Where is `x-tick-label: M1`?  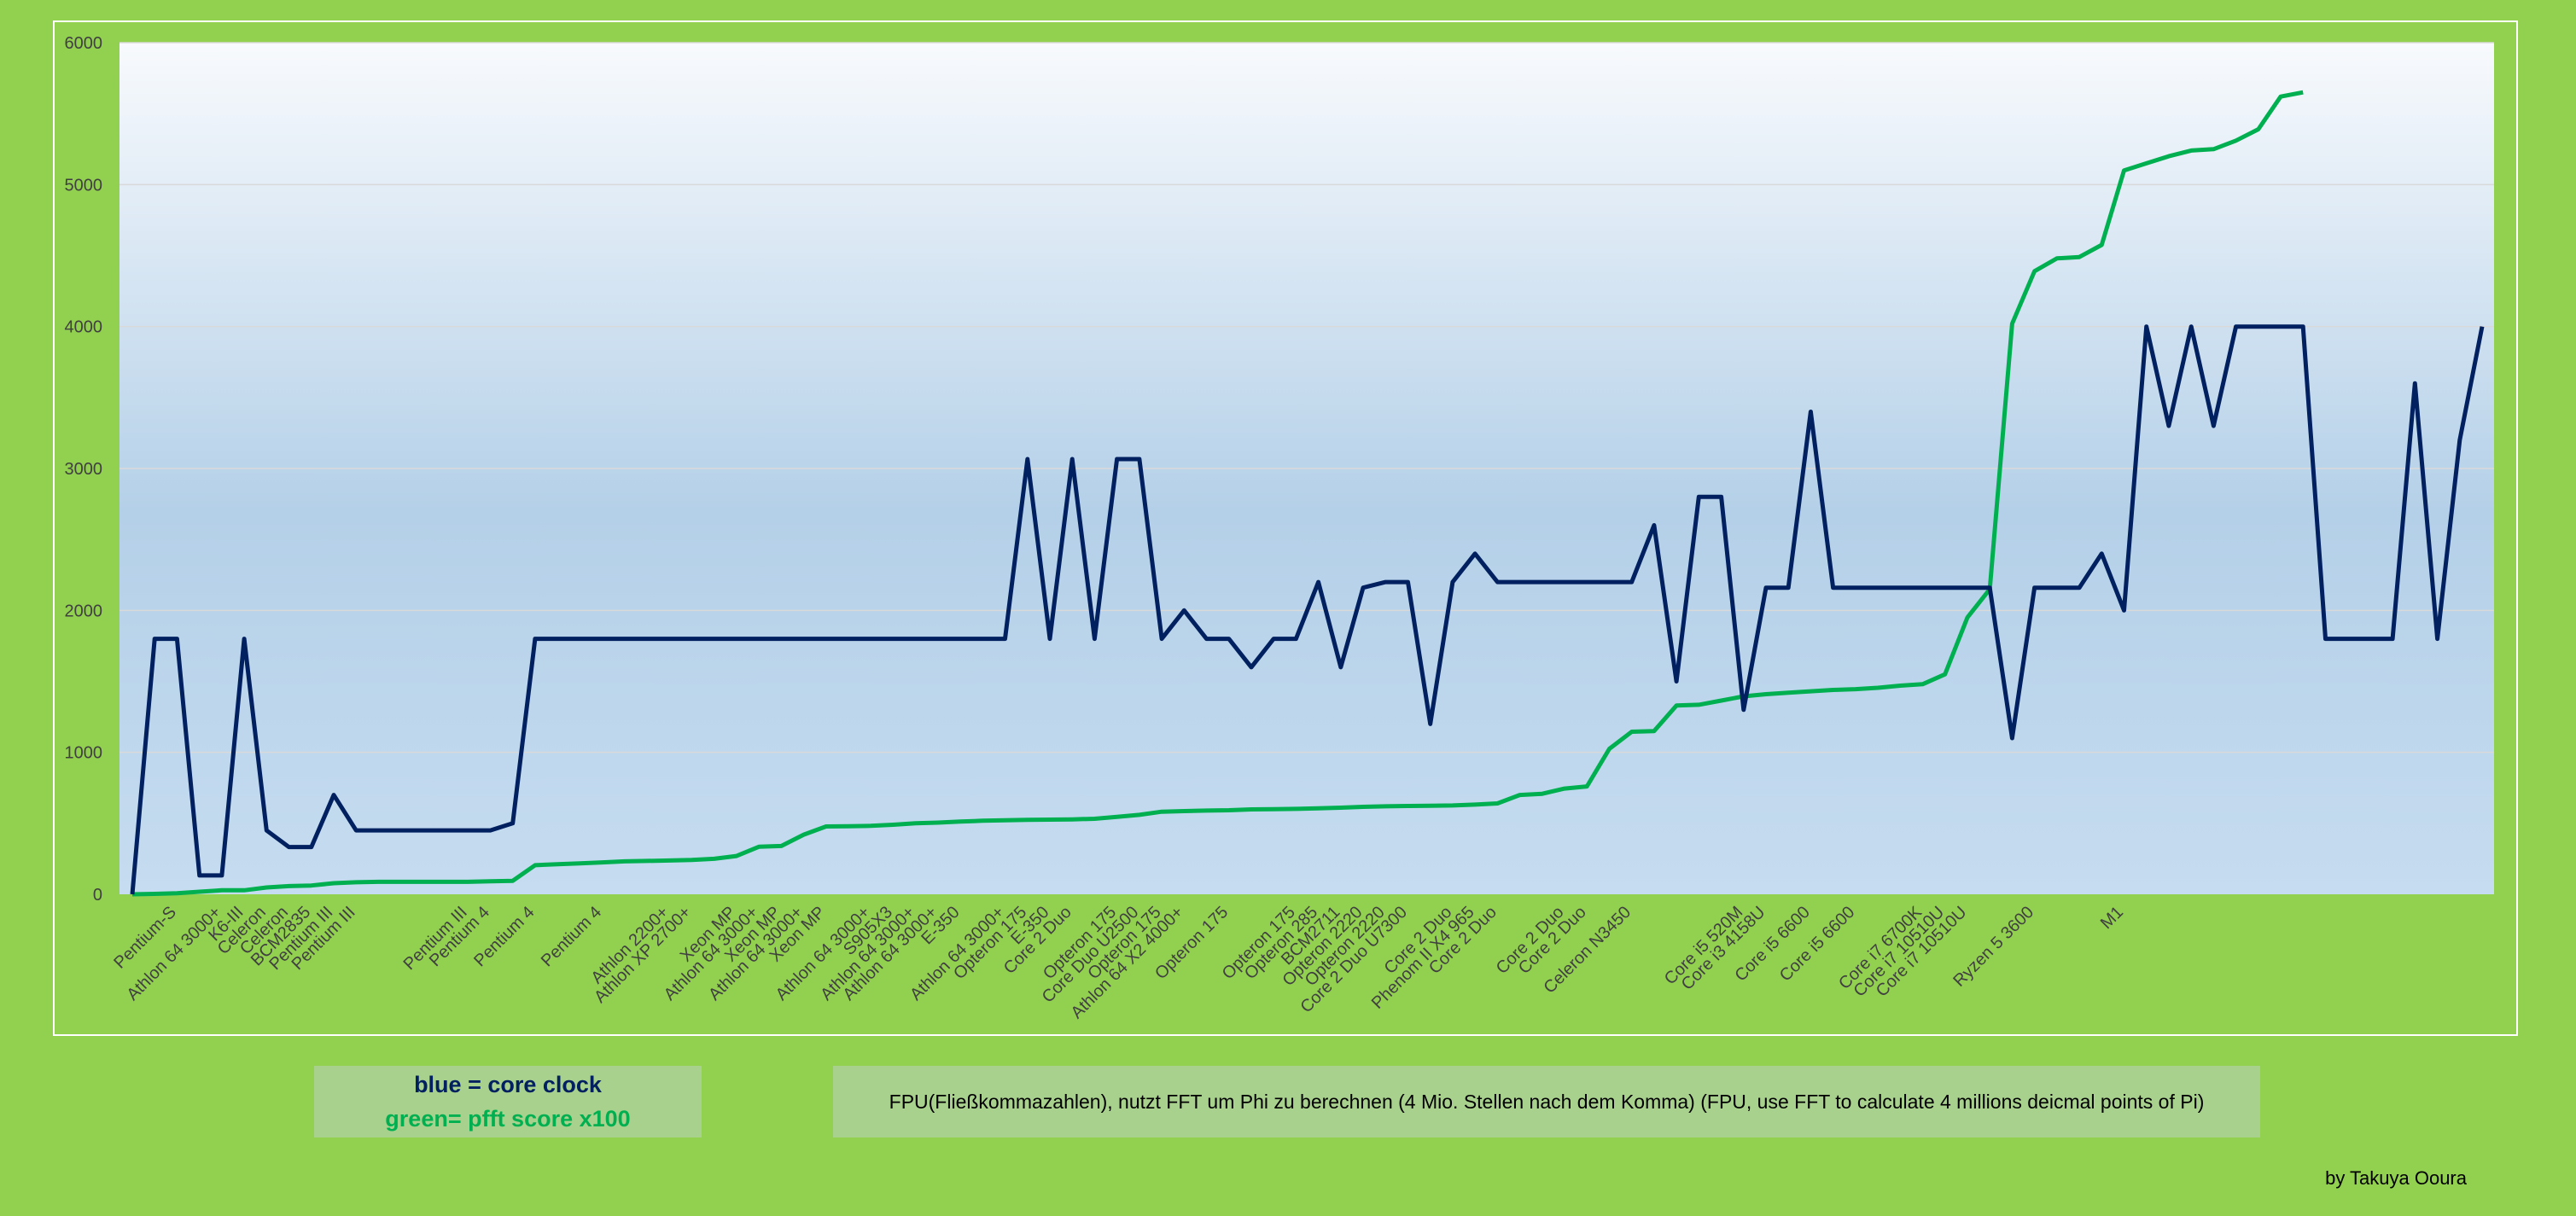
x-tick-label: M1 is located at coordinates (2112, 918).